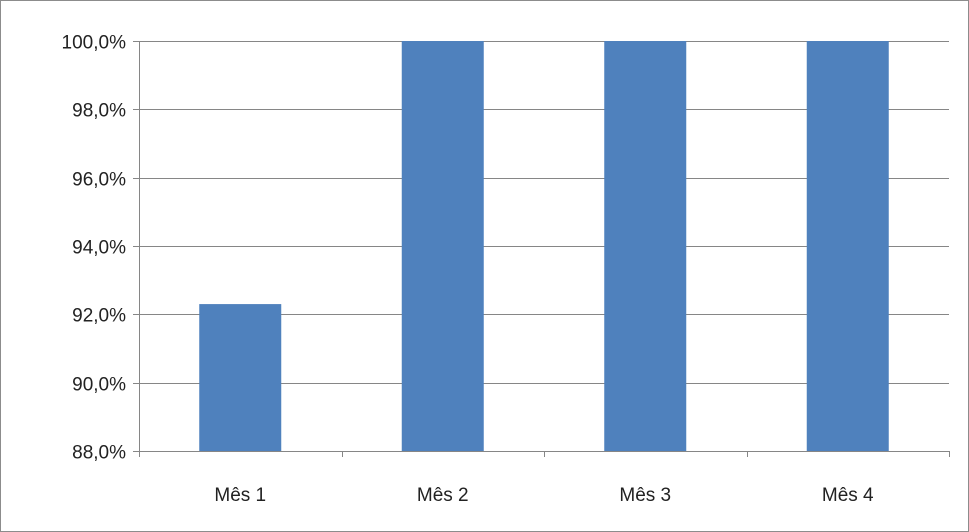  What do you see at coordinates (99, 180) in the screenshot?
I see `y-tick-label: 96,0%` at bounding box center [99, 180].